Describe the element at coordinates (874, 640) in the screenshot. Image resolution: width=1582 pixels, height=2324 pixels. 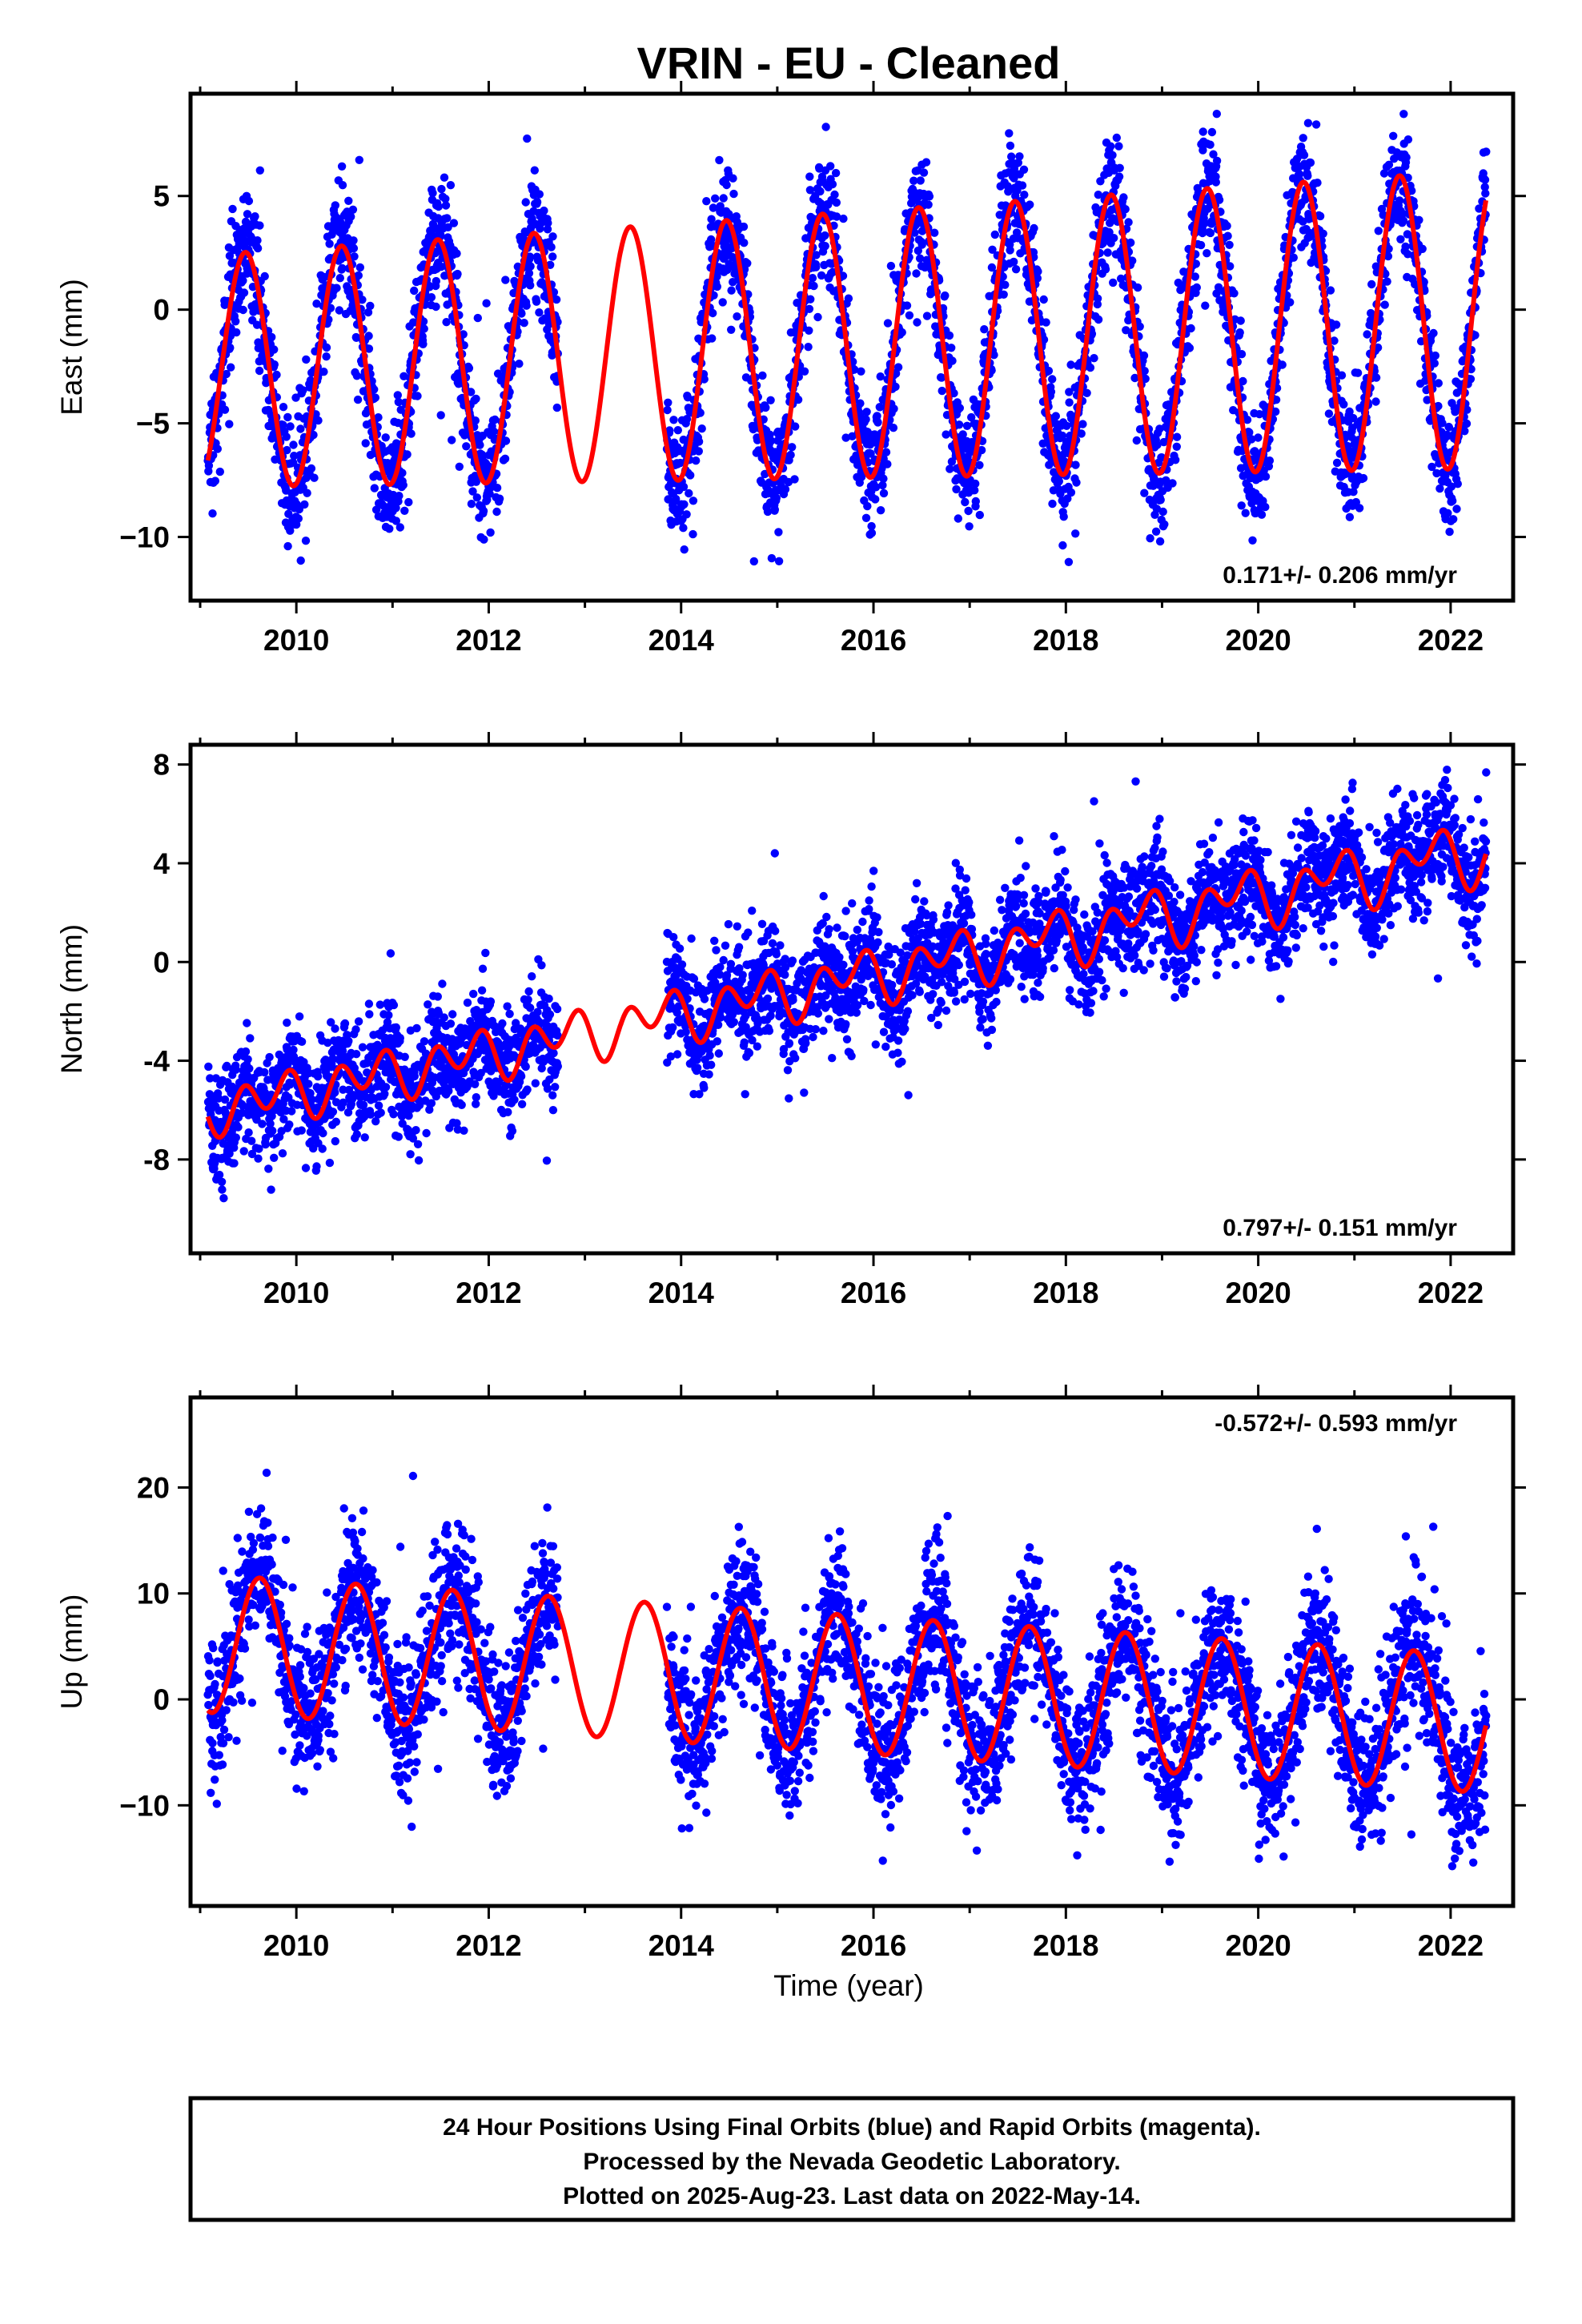
I see `east-x-tick-label: 2016` at that location.